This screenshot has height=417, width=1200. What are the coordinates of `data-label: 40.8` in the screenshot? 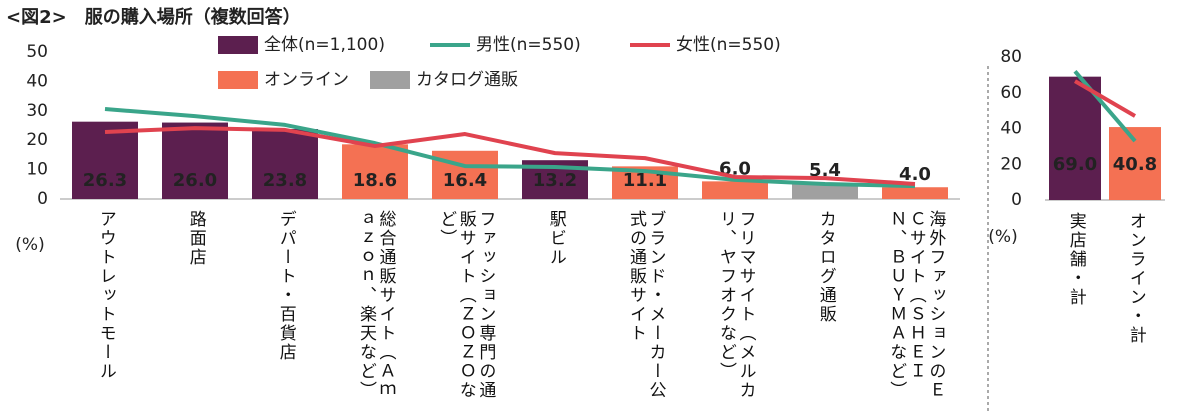 It's located at (1135, 164).